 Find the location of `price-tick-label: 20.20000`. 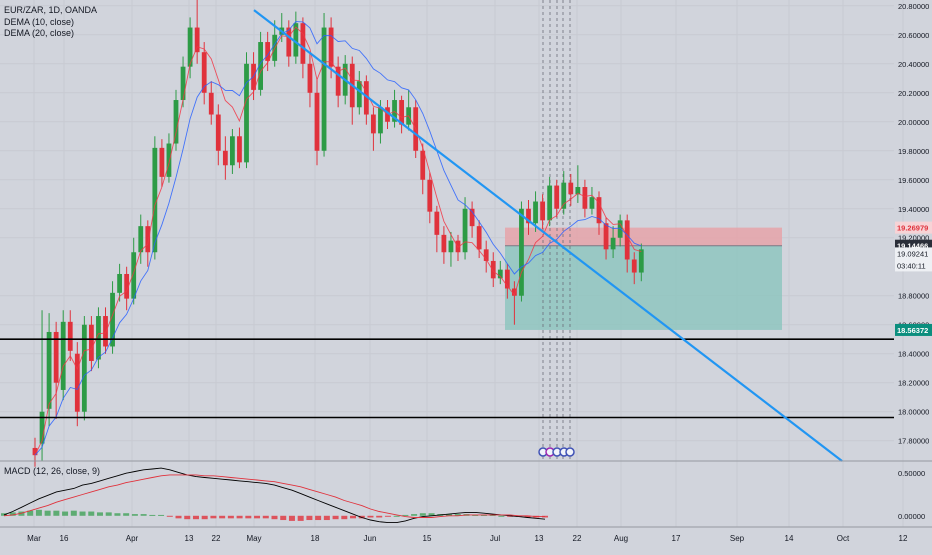

price-tick-label: 20.20000 is located at coordinates (913, 93).